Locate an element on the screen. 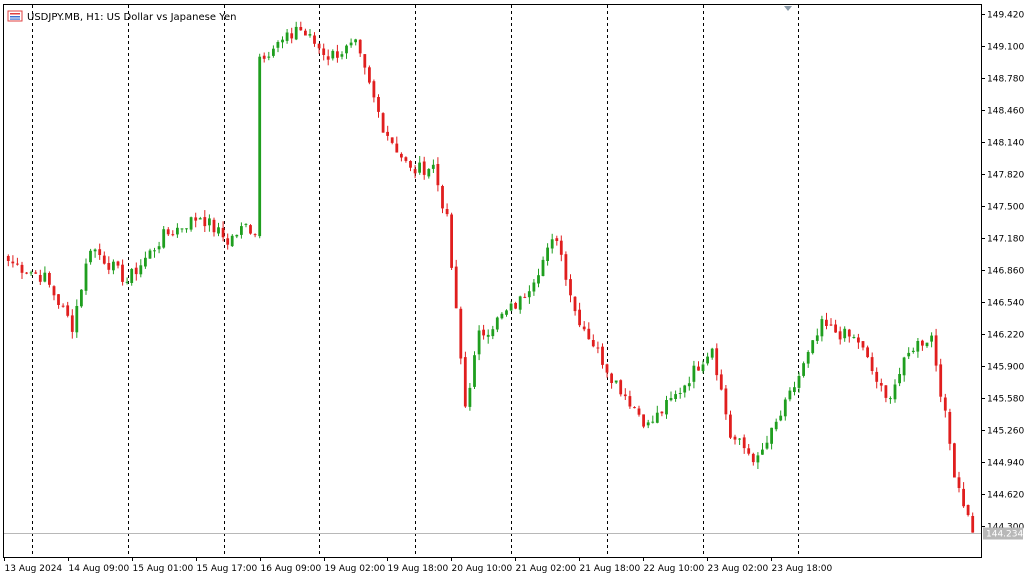 The width and height of the screenshot is (1035, 573). time-tick-label: 20 Aug 10:00 is located at coordinates (482, 568).